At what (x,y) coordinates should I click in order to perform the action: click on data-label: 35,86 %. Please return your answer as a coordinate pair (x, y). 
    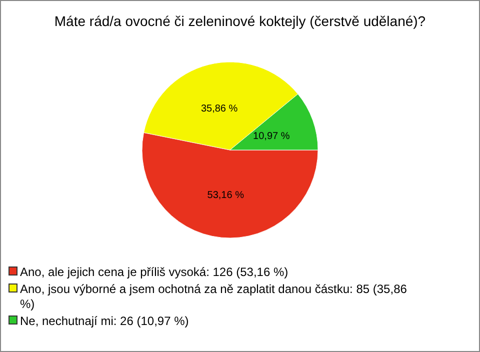
    Looking at the image, I should click on (219, 108).